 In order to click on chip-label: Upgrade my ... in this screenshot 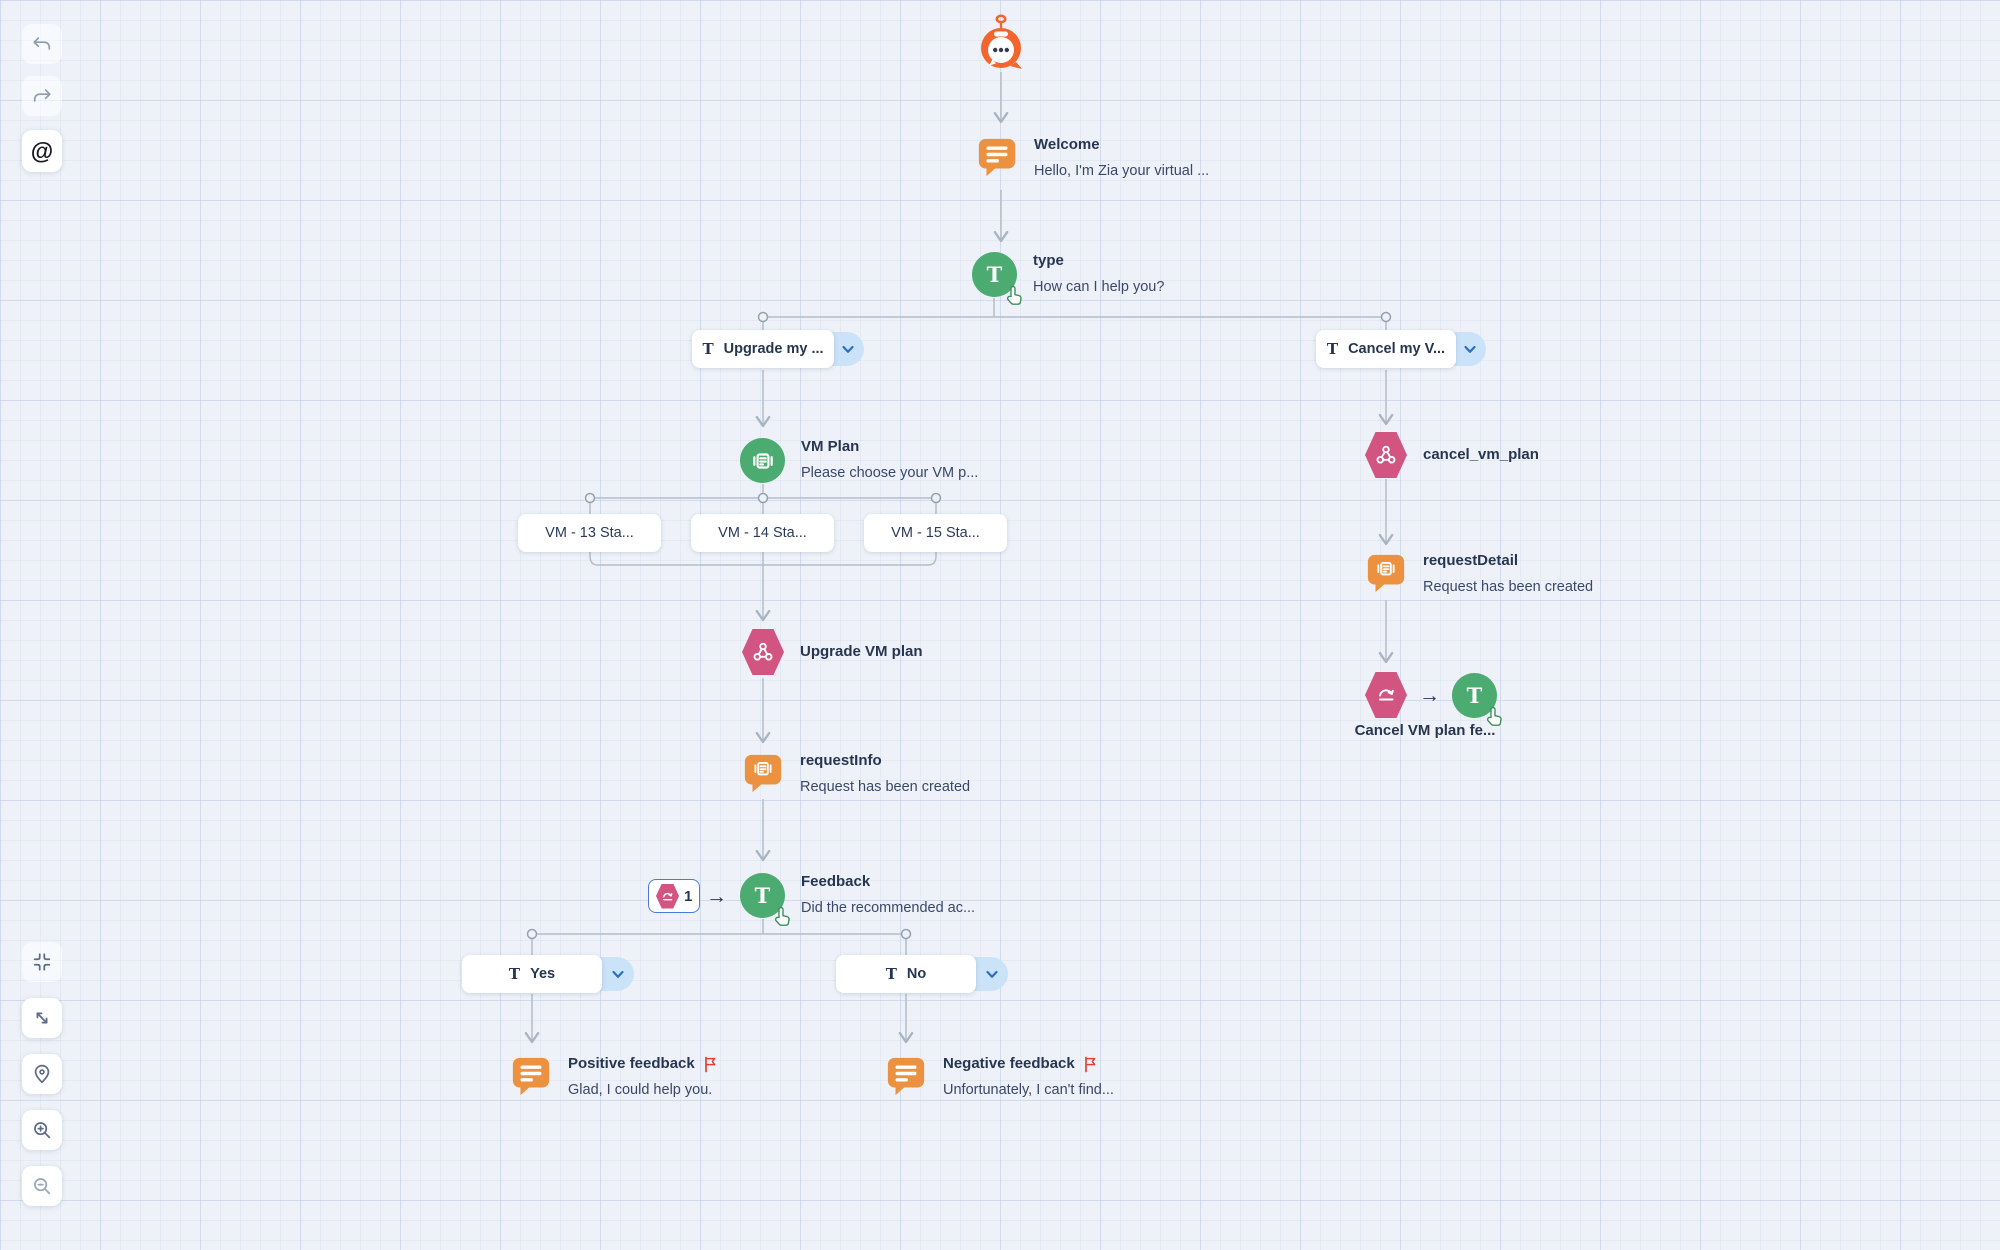, I will do `click(773, 349)`.